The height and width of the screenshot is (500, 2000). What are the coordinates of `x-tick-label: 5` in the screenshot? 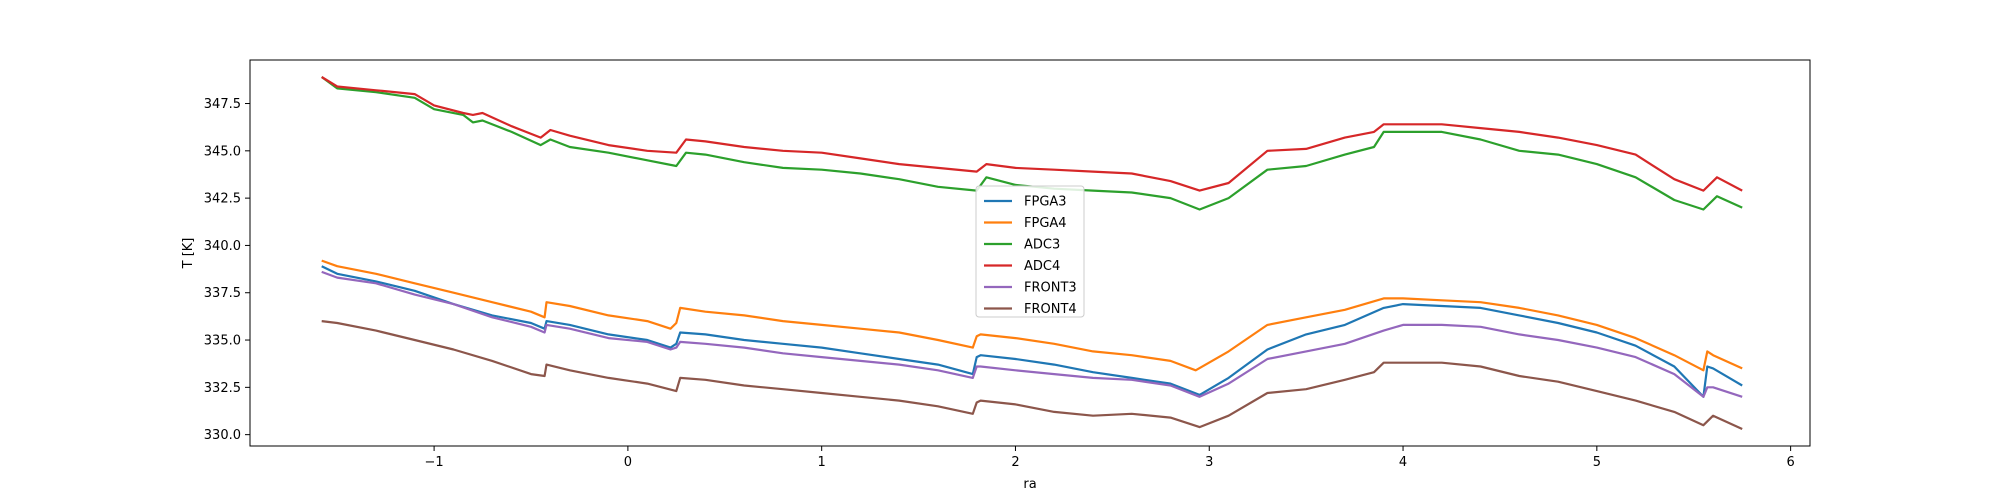 It's located at (1597, 462).